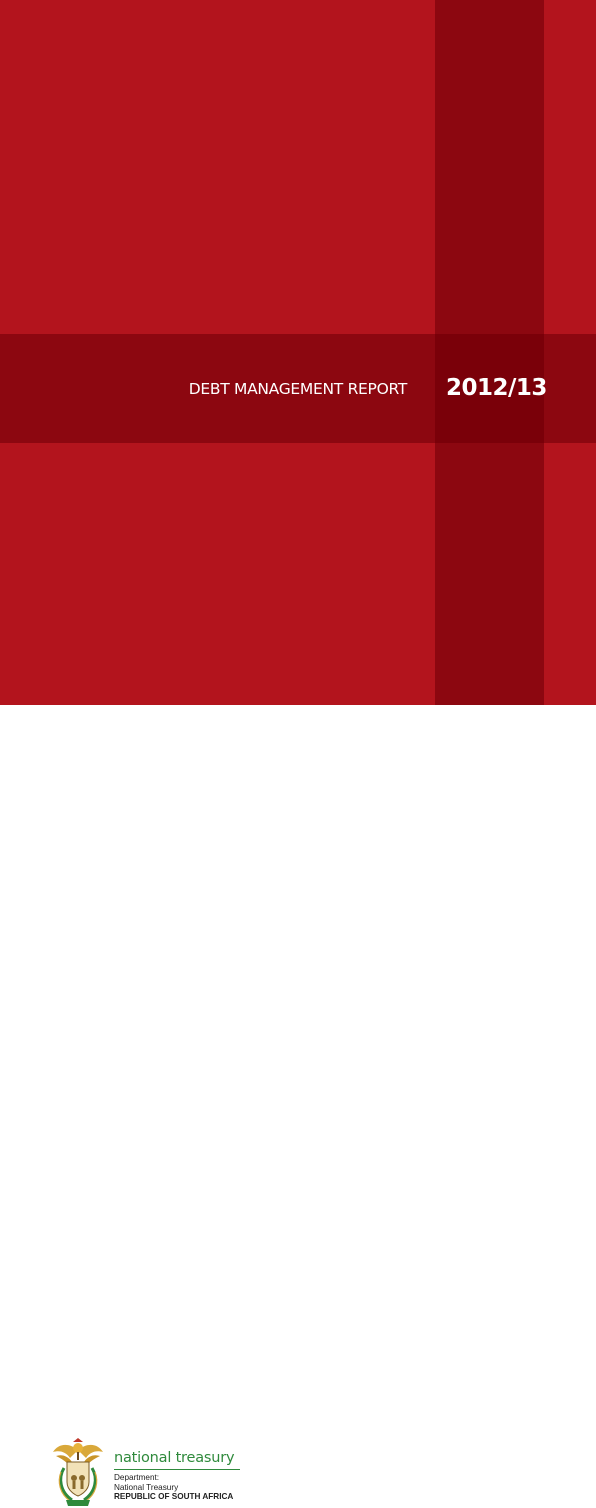  I want to click on band-intersection, so click(489, 388).